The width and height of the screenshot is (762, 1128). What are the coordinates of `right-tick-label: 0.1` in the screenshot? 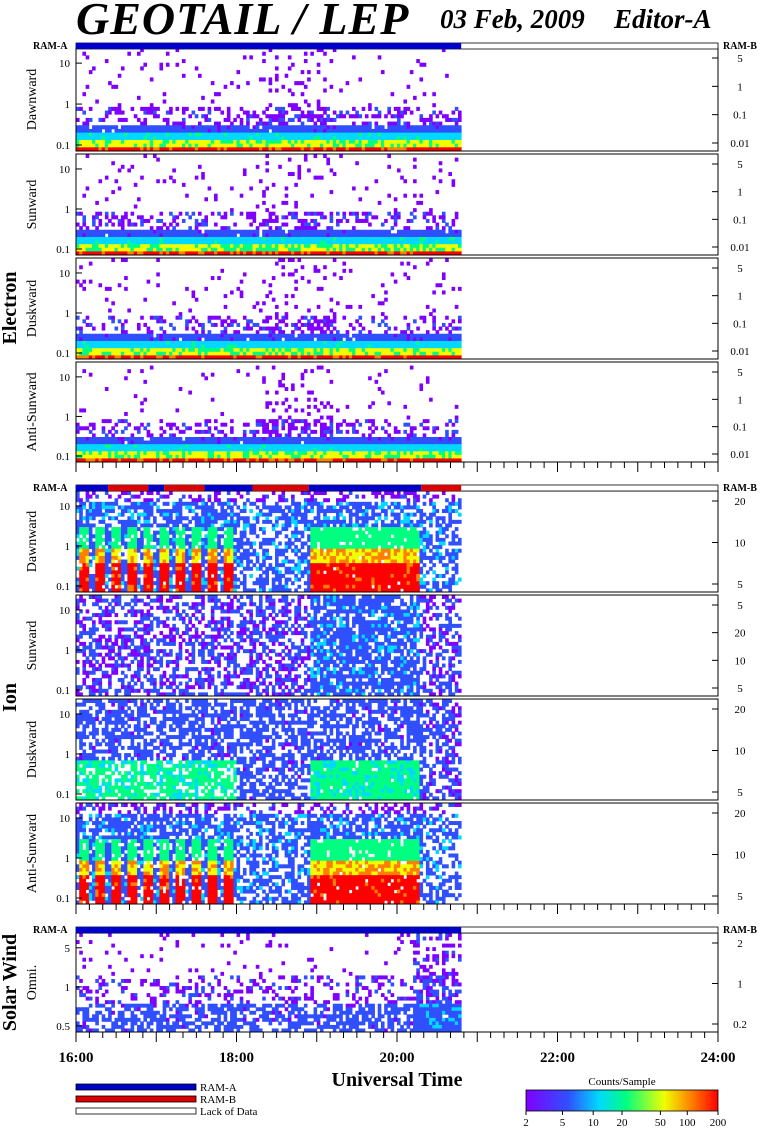 It's located at (740, 220).